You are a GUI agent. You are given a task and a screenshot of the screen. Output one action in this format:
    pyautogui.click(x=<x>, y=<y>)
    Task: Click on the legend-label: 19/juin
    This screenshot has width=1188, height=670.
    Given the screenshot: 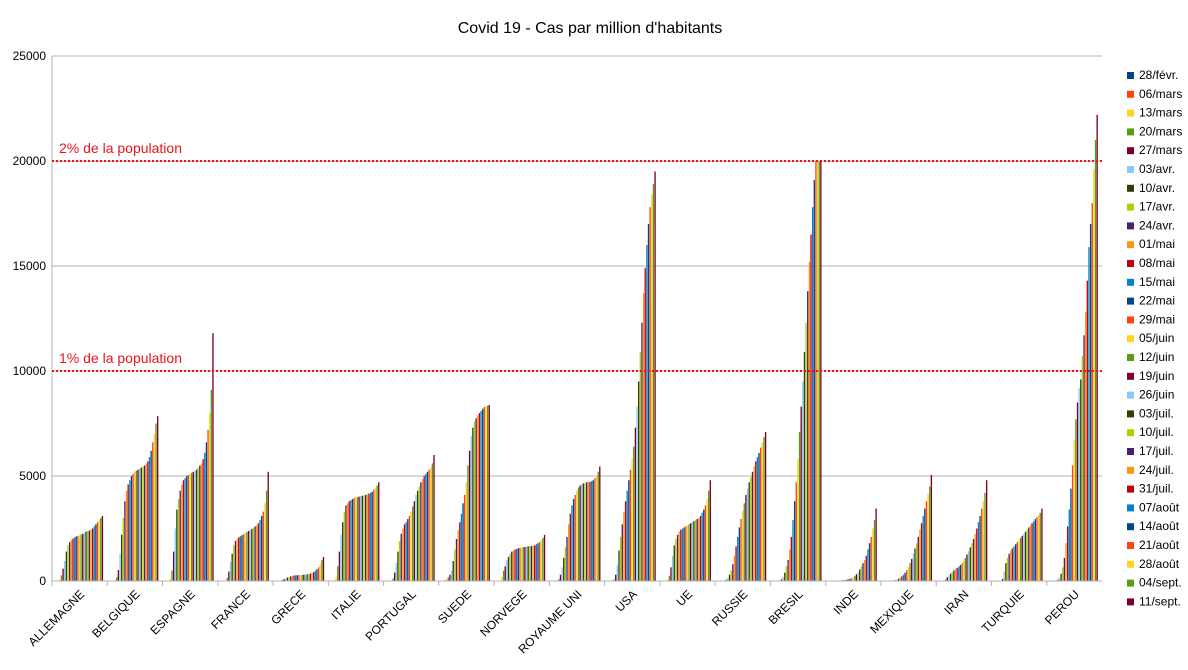 What is the action you would take?
    pyautogui.click(x=1156, y=376)
    